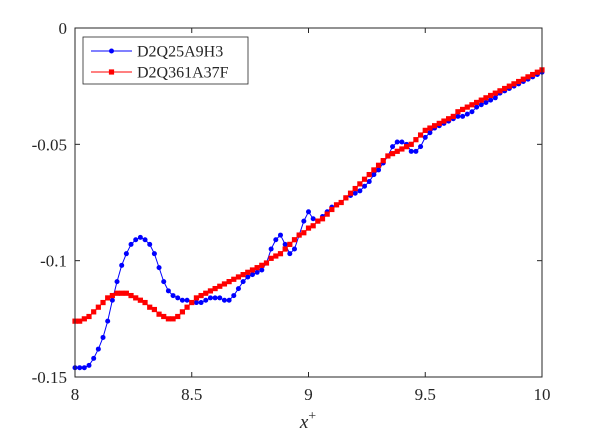 The height and width of the screenshot is (435, 598). I want to click on x-axis-title-superscript: +, so click(312, 416).